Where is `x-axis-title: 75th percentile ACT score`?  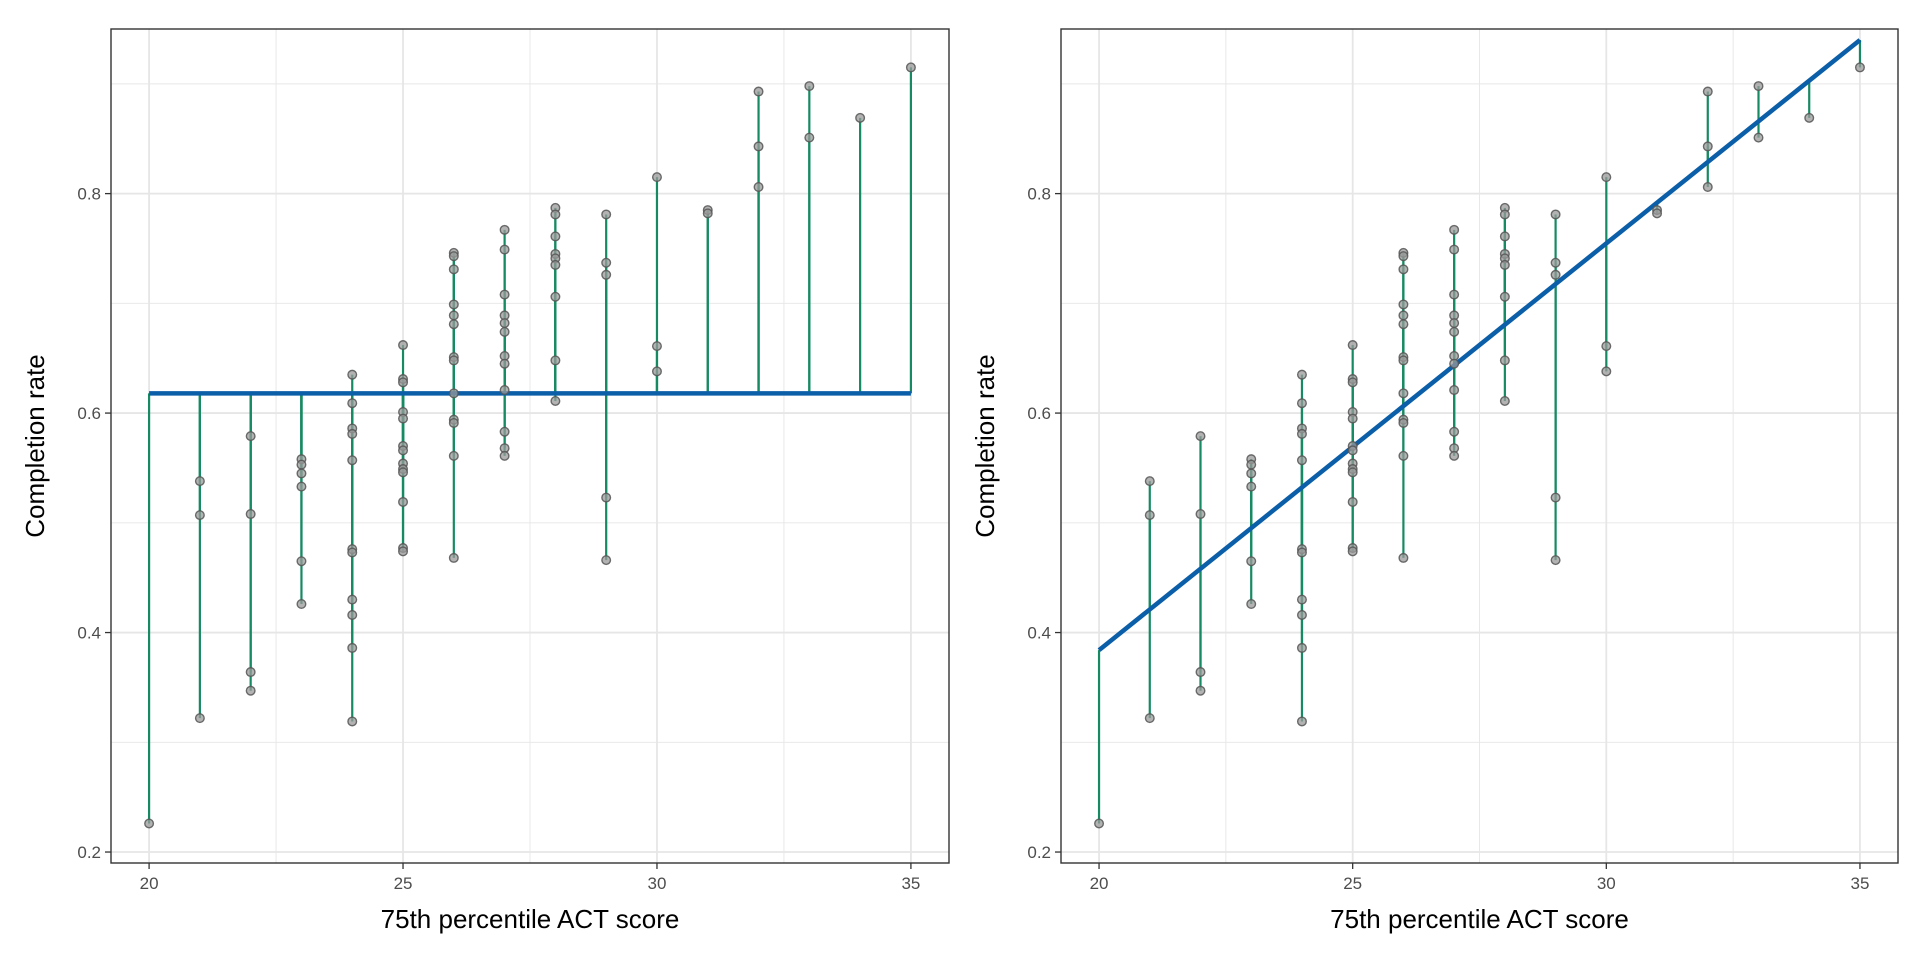
x-axis-title: 75th percentile ACT score is located at coordinates (1479, 919).